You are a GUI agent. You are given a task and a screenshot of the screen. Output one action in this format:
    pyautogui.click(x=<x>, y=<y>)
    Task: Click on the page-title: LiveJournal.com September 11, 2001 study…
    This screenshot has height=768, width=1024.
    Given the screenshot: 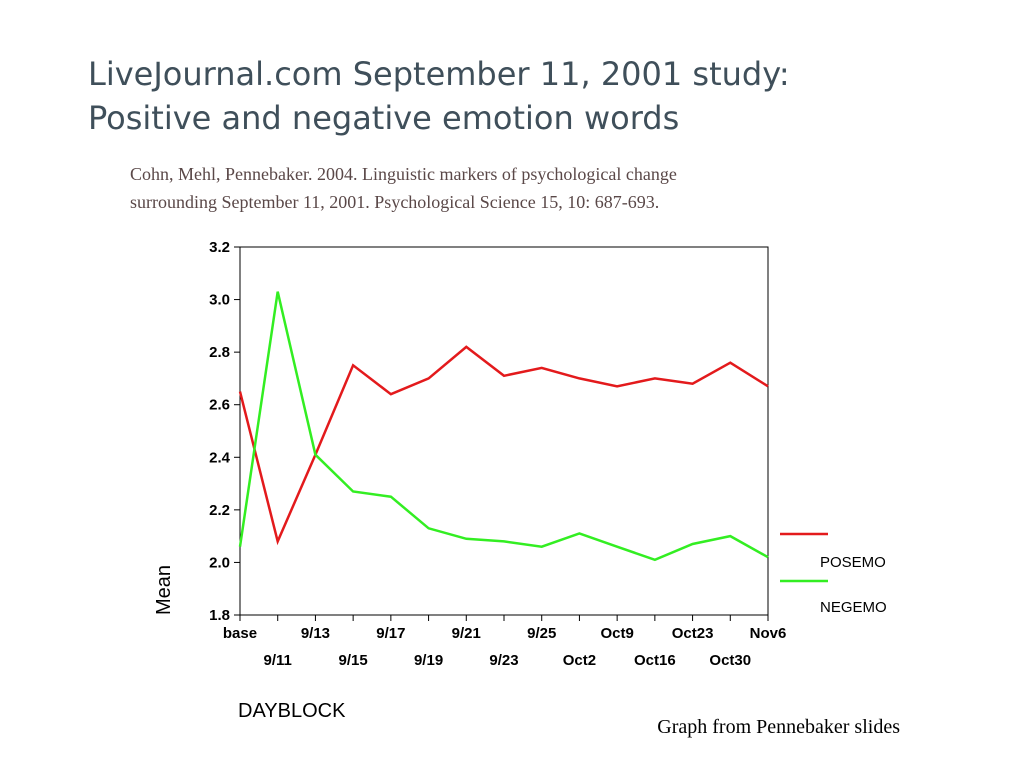 What is the action you would take?
    pyautogui.click(x=538, y=96)
    